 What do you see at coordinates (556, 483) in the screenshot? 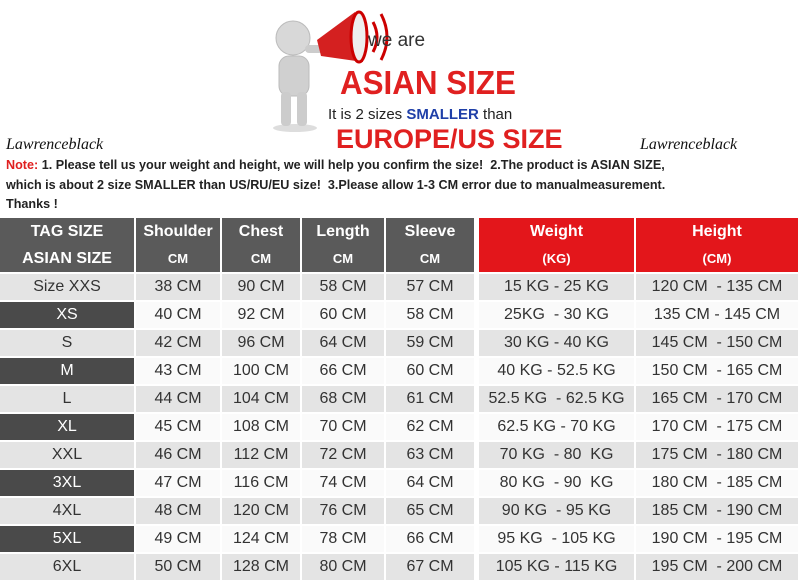
I see `size-cell: 80 KG - 90 KG` at bounding box center [556, 483].